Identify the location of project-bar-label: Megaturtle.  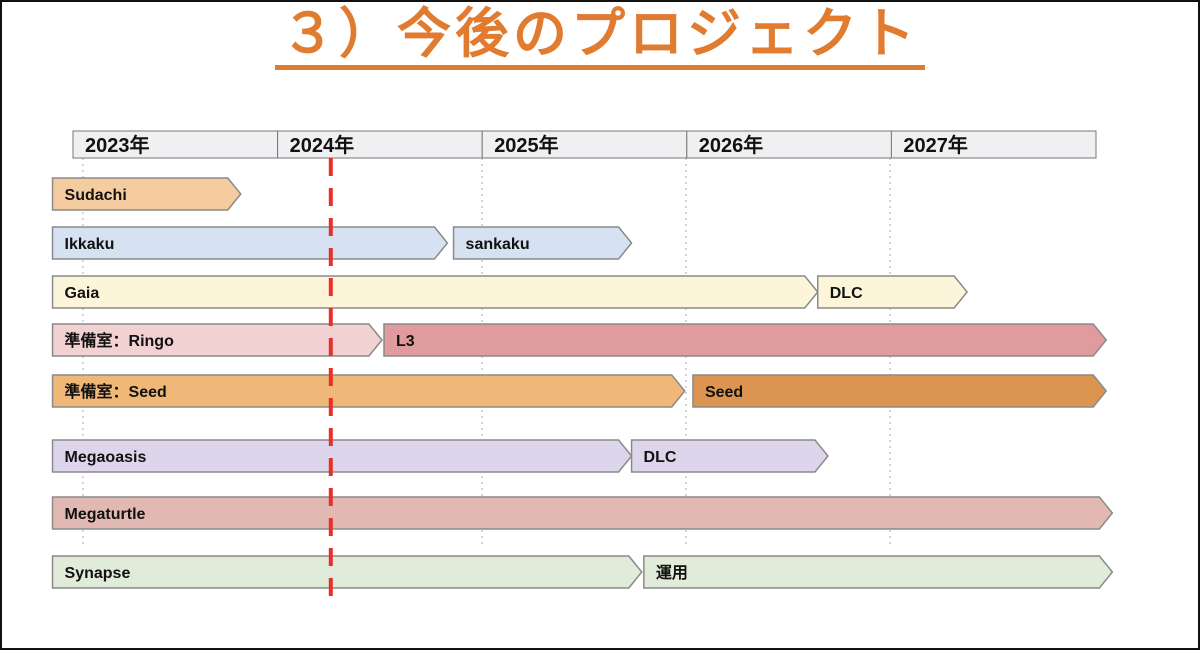
(105, 514).